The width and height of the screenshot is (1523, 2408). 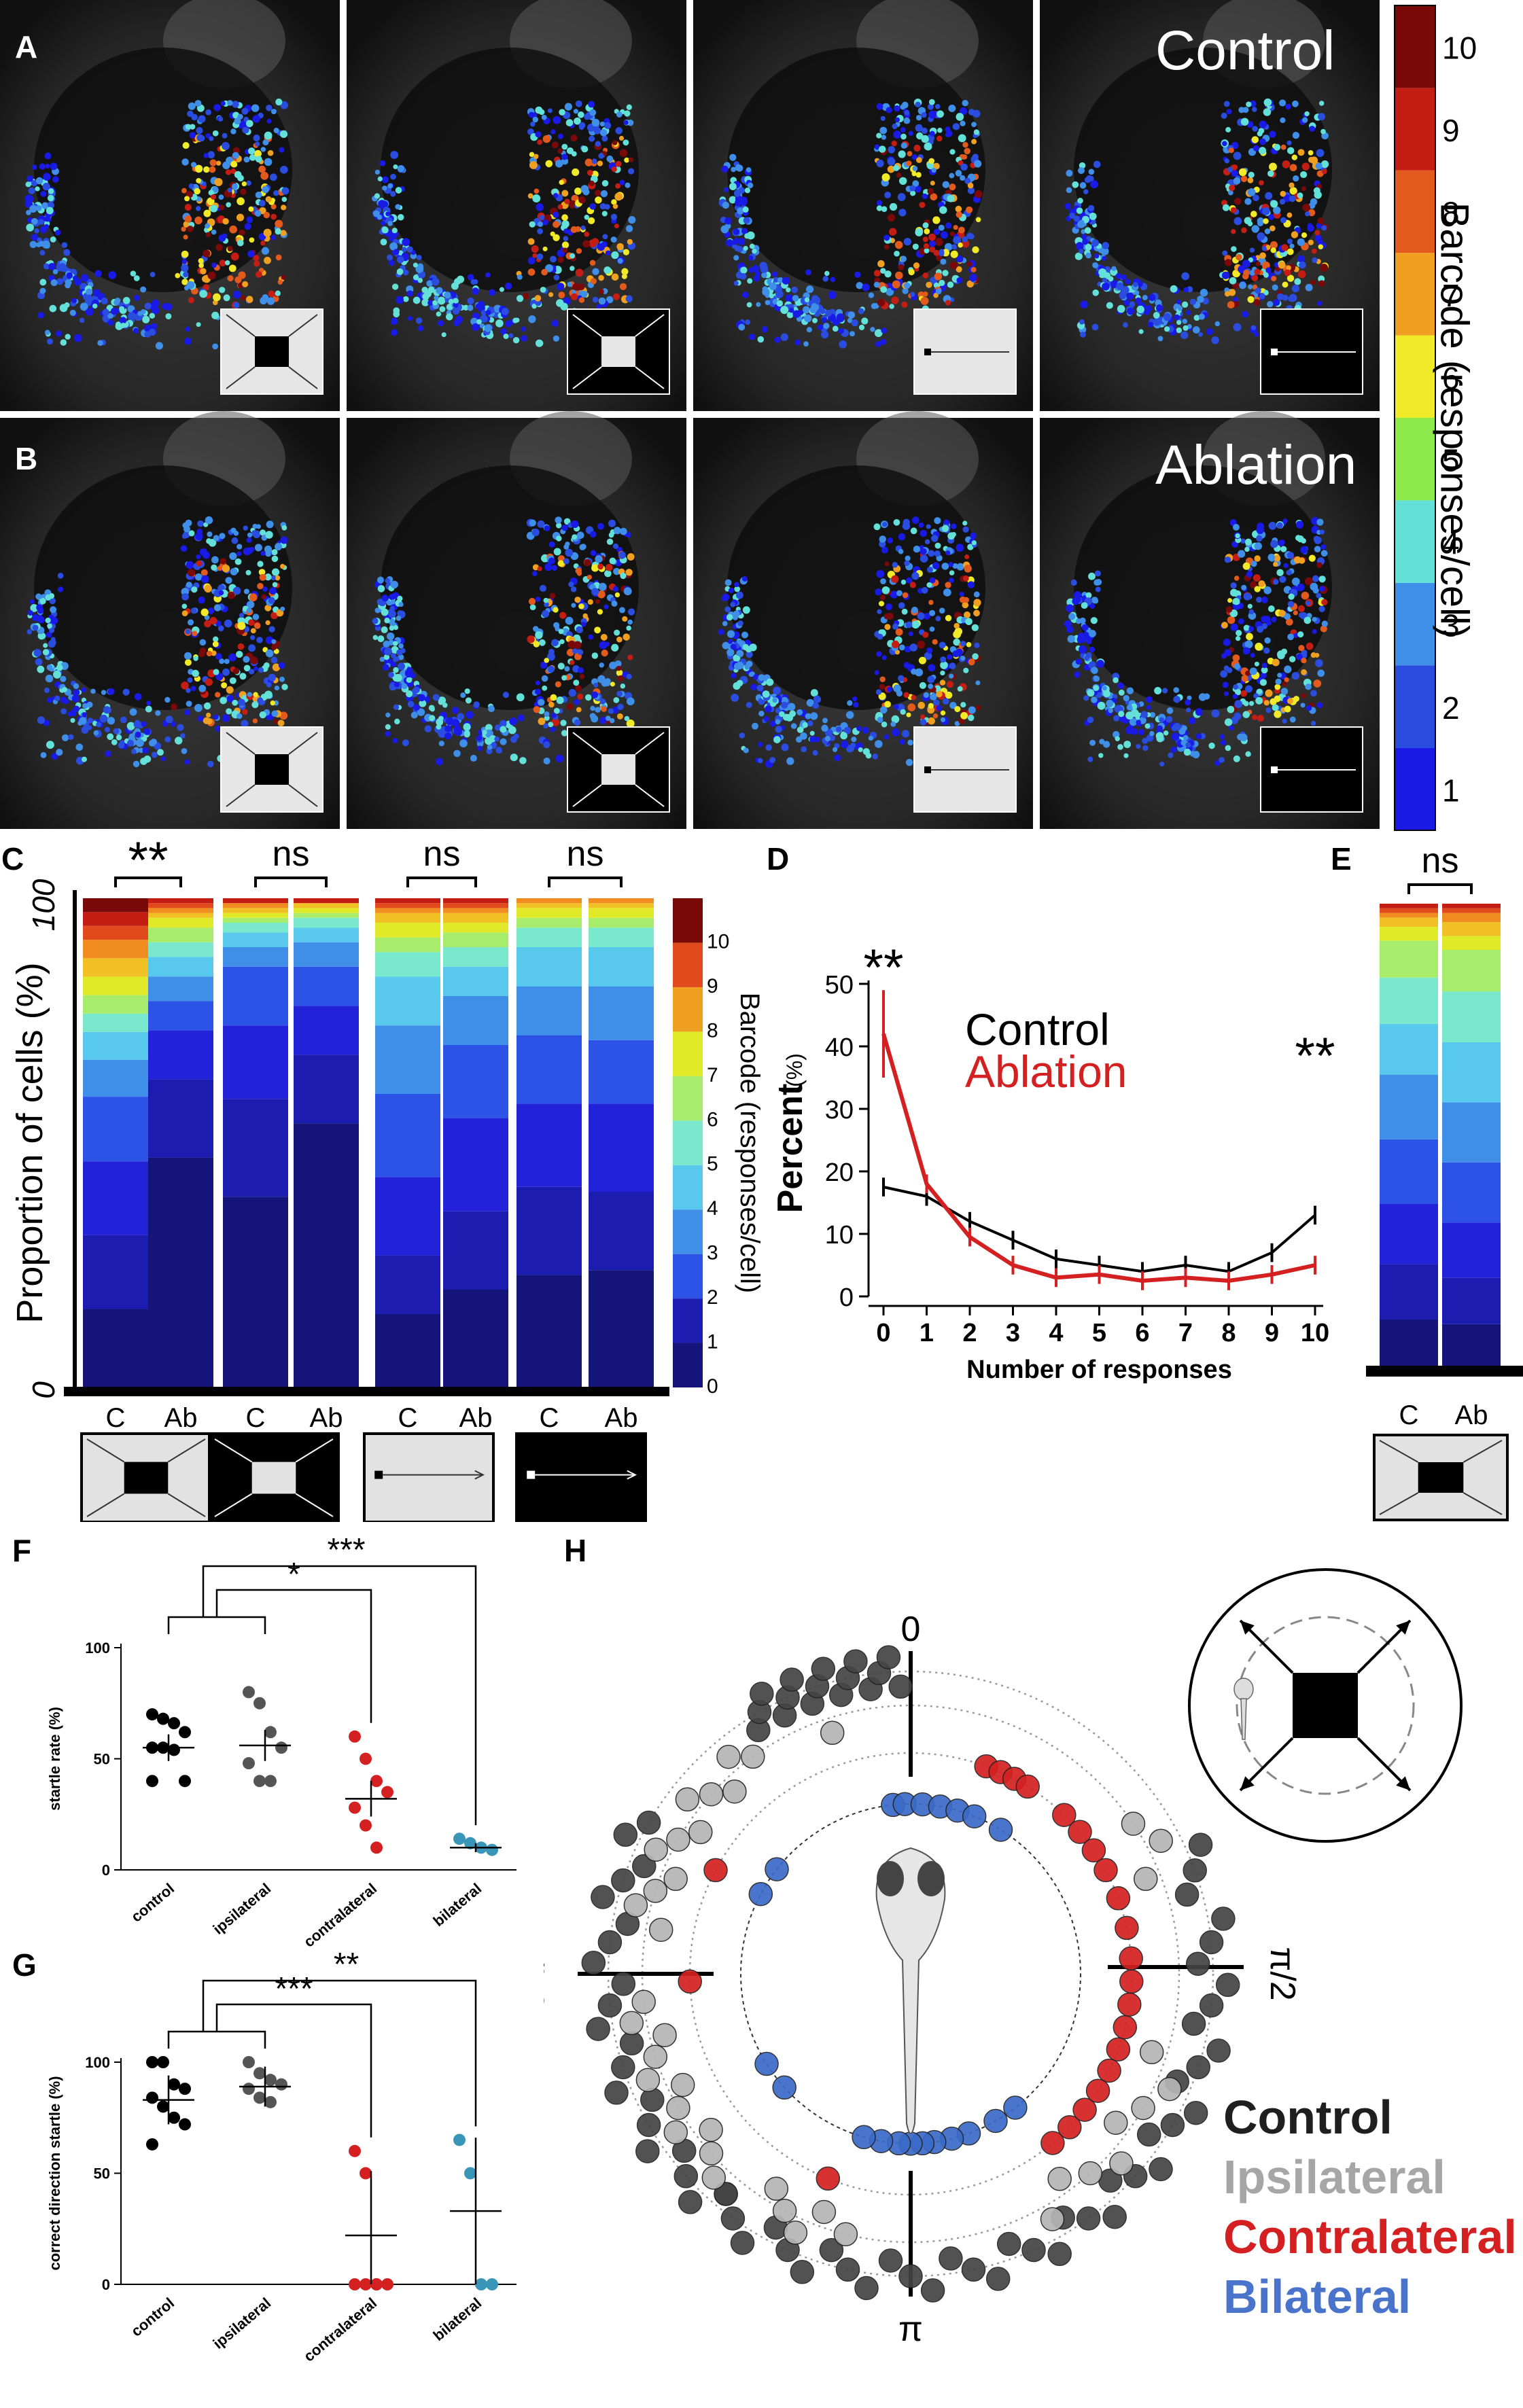 What do you see at coordinates (387, 2284) in the screenshot?
I see `data-point` at bounding box center [387, 2284].